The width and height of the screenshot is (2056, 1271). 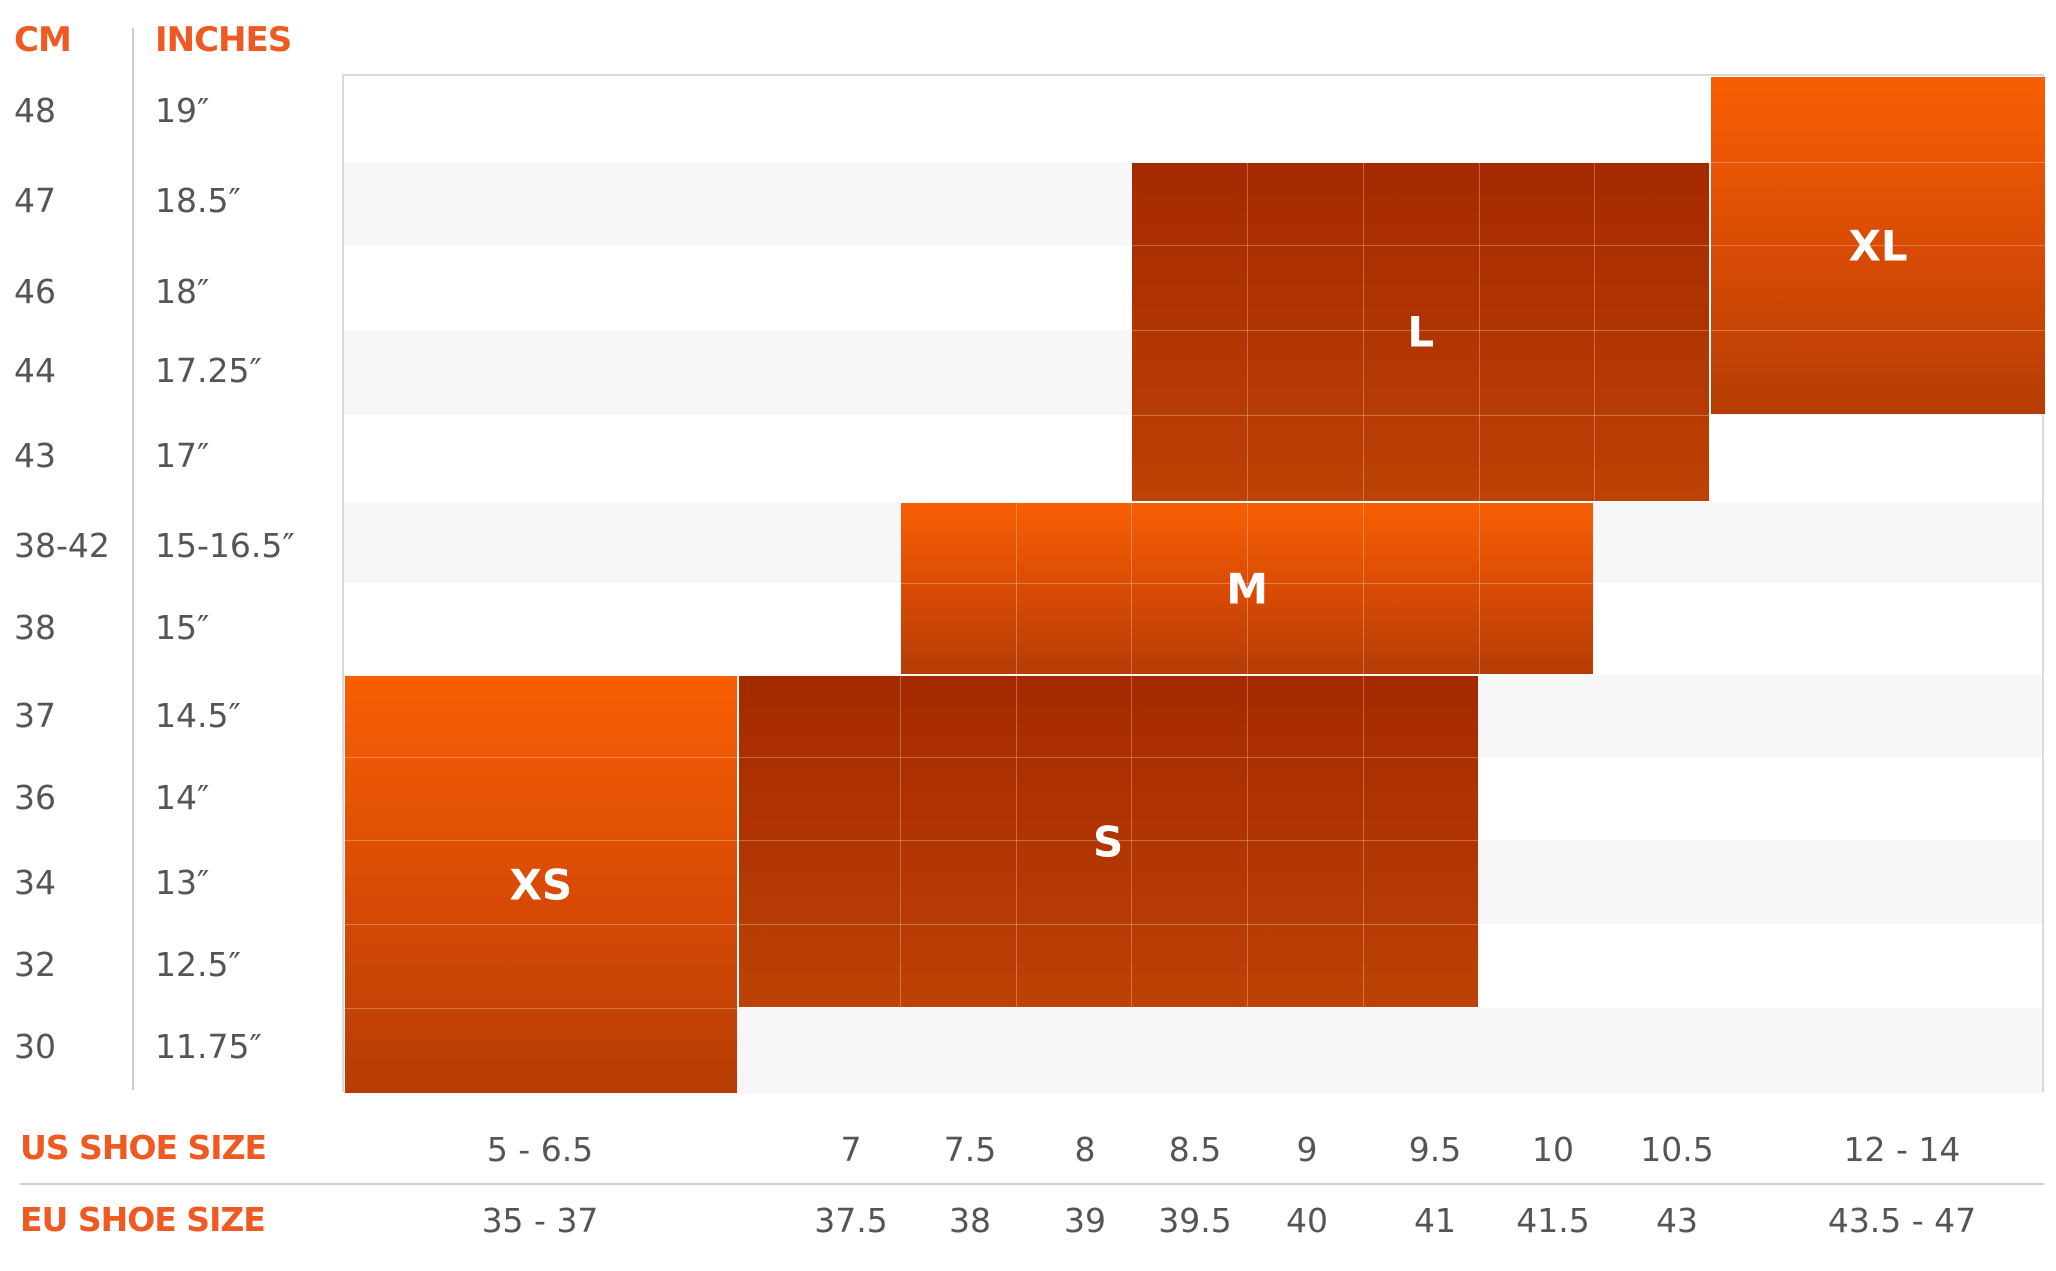 I want to click on size-zone-xl: XL, so click(x=1878, y=245).